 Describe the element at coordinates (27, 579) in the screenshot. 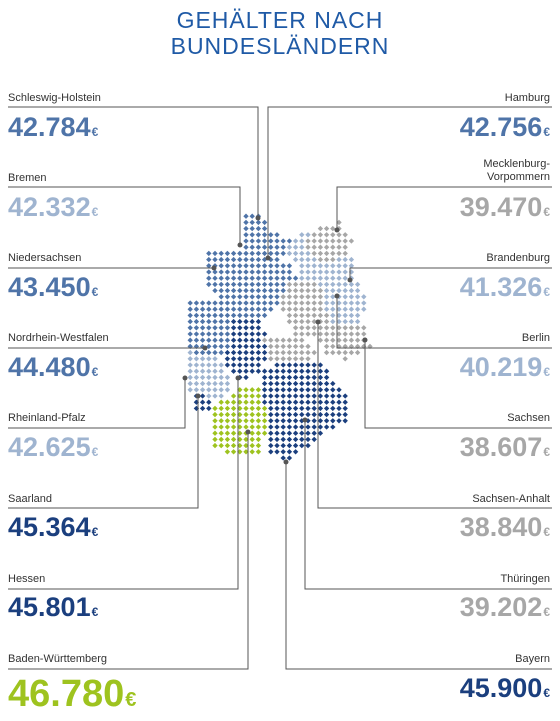

I see `state-label-hessen: Hessen` at that location.